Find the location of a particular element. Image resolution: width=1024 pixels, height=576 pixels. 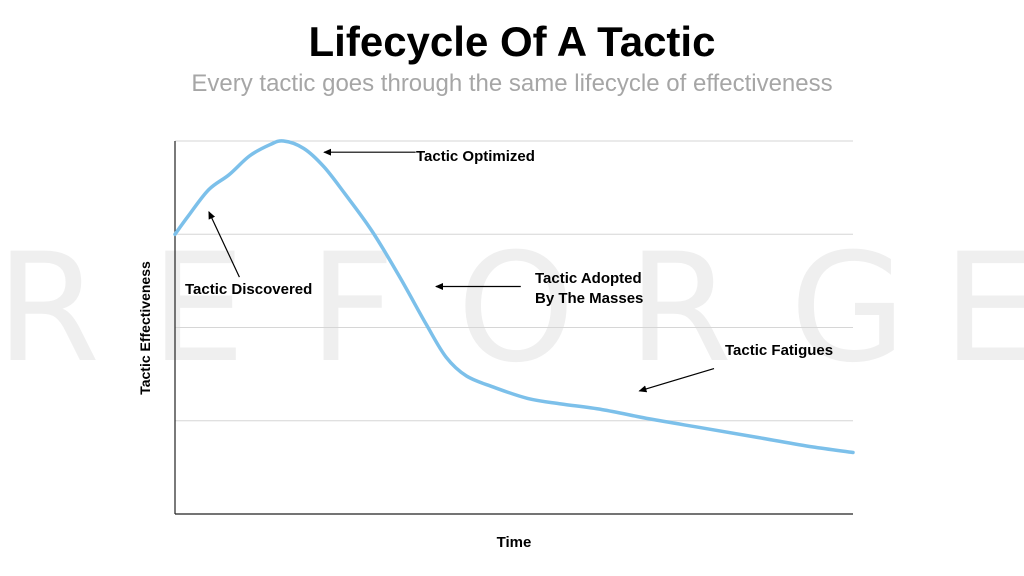

annotation-tactic-adopted: Tactic Adopted is located at coordinates (588, 278).